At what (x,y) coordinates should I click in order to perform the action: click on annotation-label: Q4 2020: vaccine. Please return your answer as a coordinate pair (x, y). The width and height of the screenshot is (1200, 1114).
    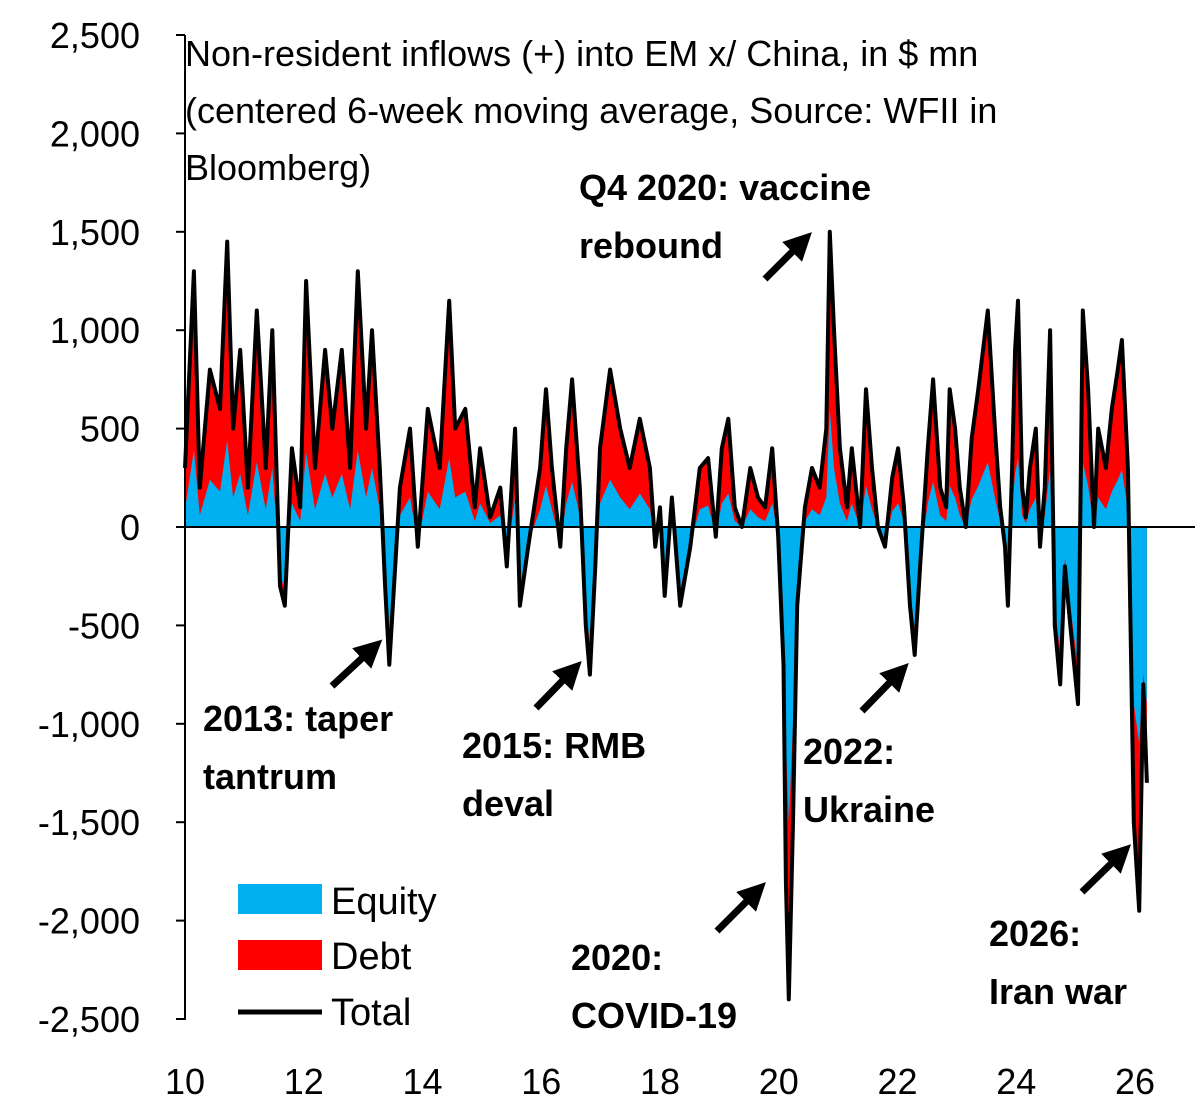
    Looking at the image, I should click on (725, 187).